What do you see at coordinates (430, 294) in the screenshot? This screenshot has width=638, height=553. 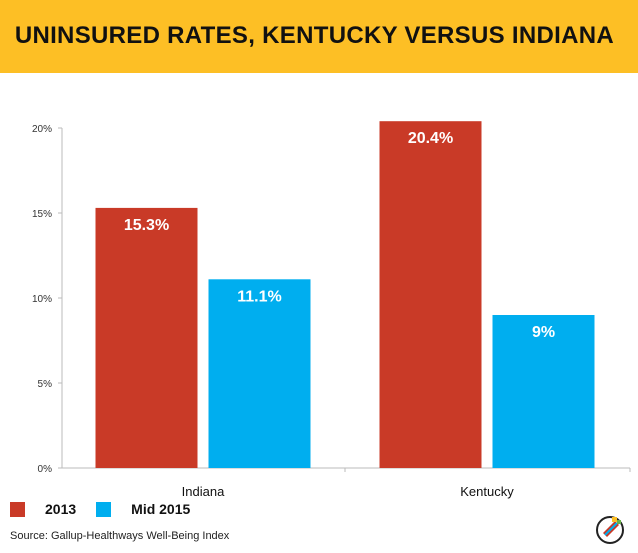 I see `bar-kentucky-2013` at bounding box center [430, 294].